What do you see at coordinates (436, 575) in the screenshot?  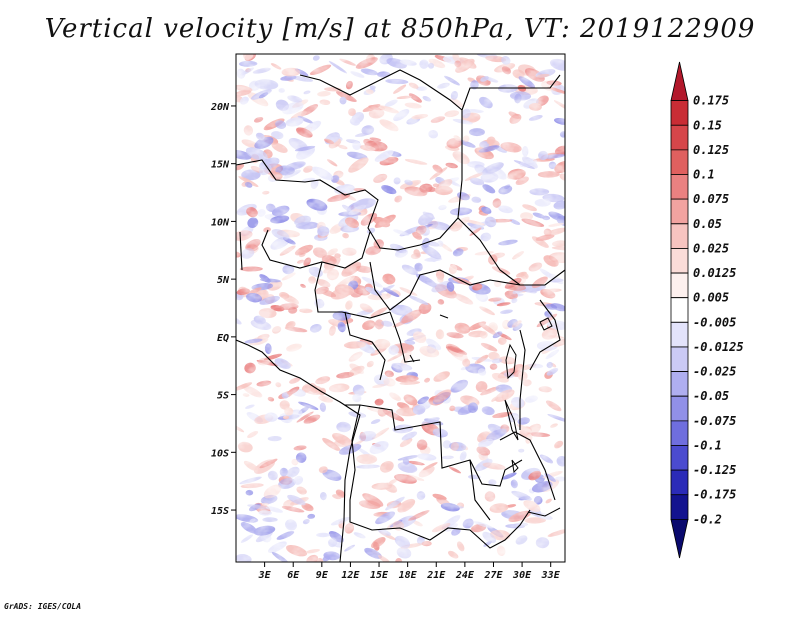 I see `lon-label: 21E` at bounding box center [436, 575].